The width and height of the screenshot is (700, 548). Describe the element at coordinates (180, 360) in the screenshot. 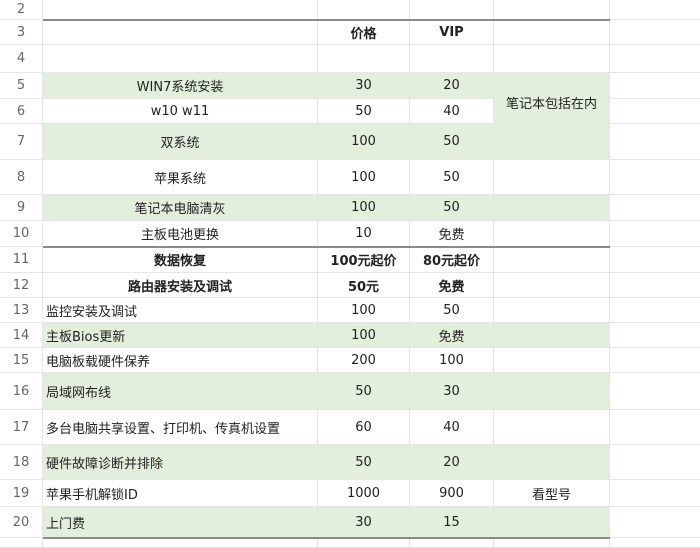

I see `cell-service: 电脑板载硬件保养` at that location.